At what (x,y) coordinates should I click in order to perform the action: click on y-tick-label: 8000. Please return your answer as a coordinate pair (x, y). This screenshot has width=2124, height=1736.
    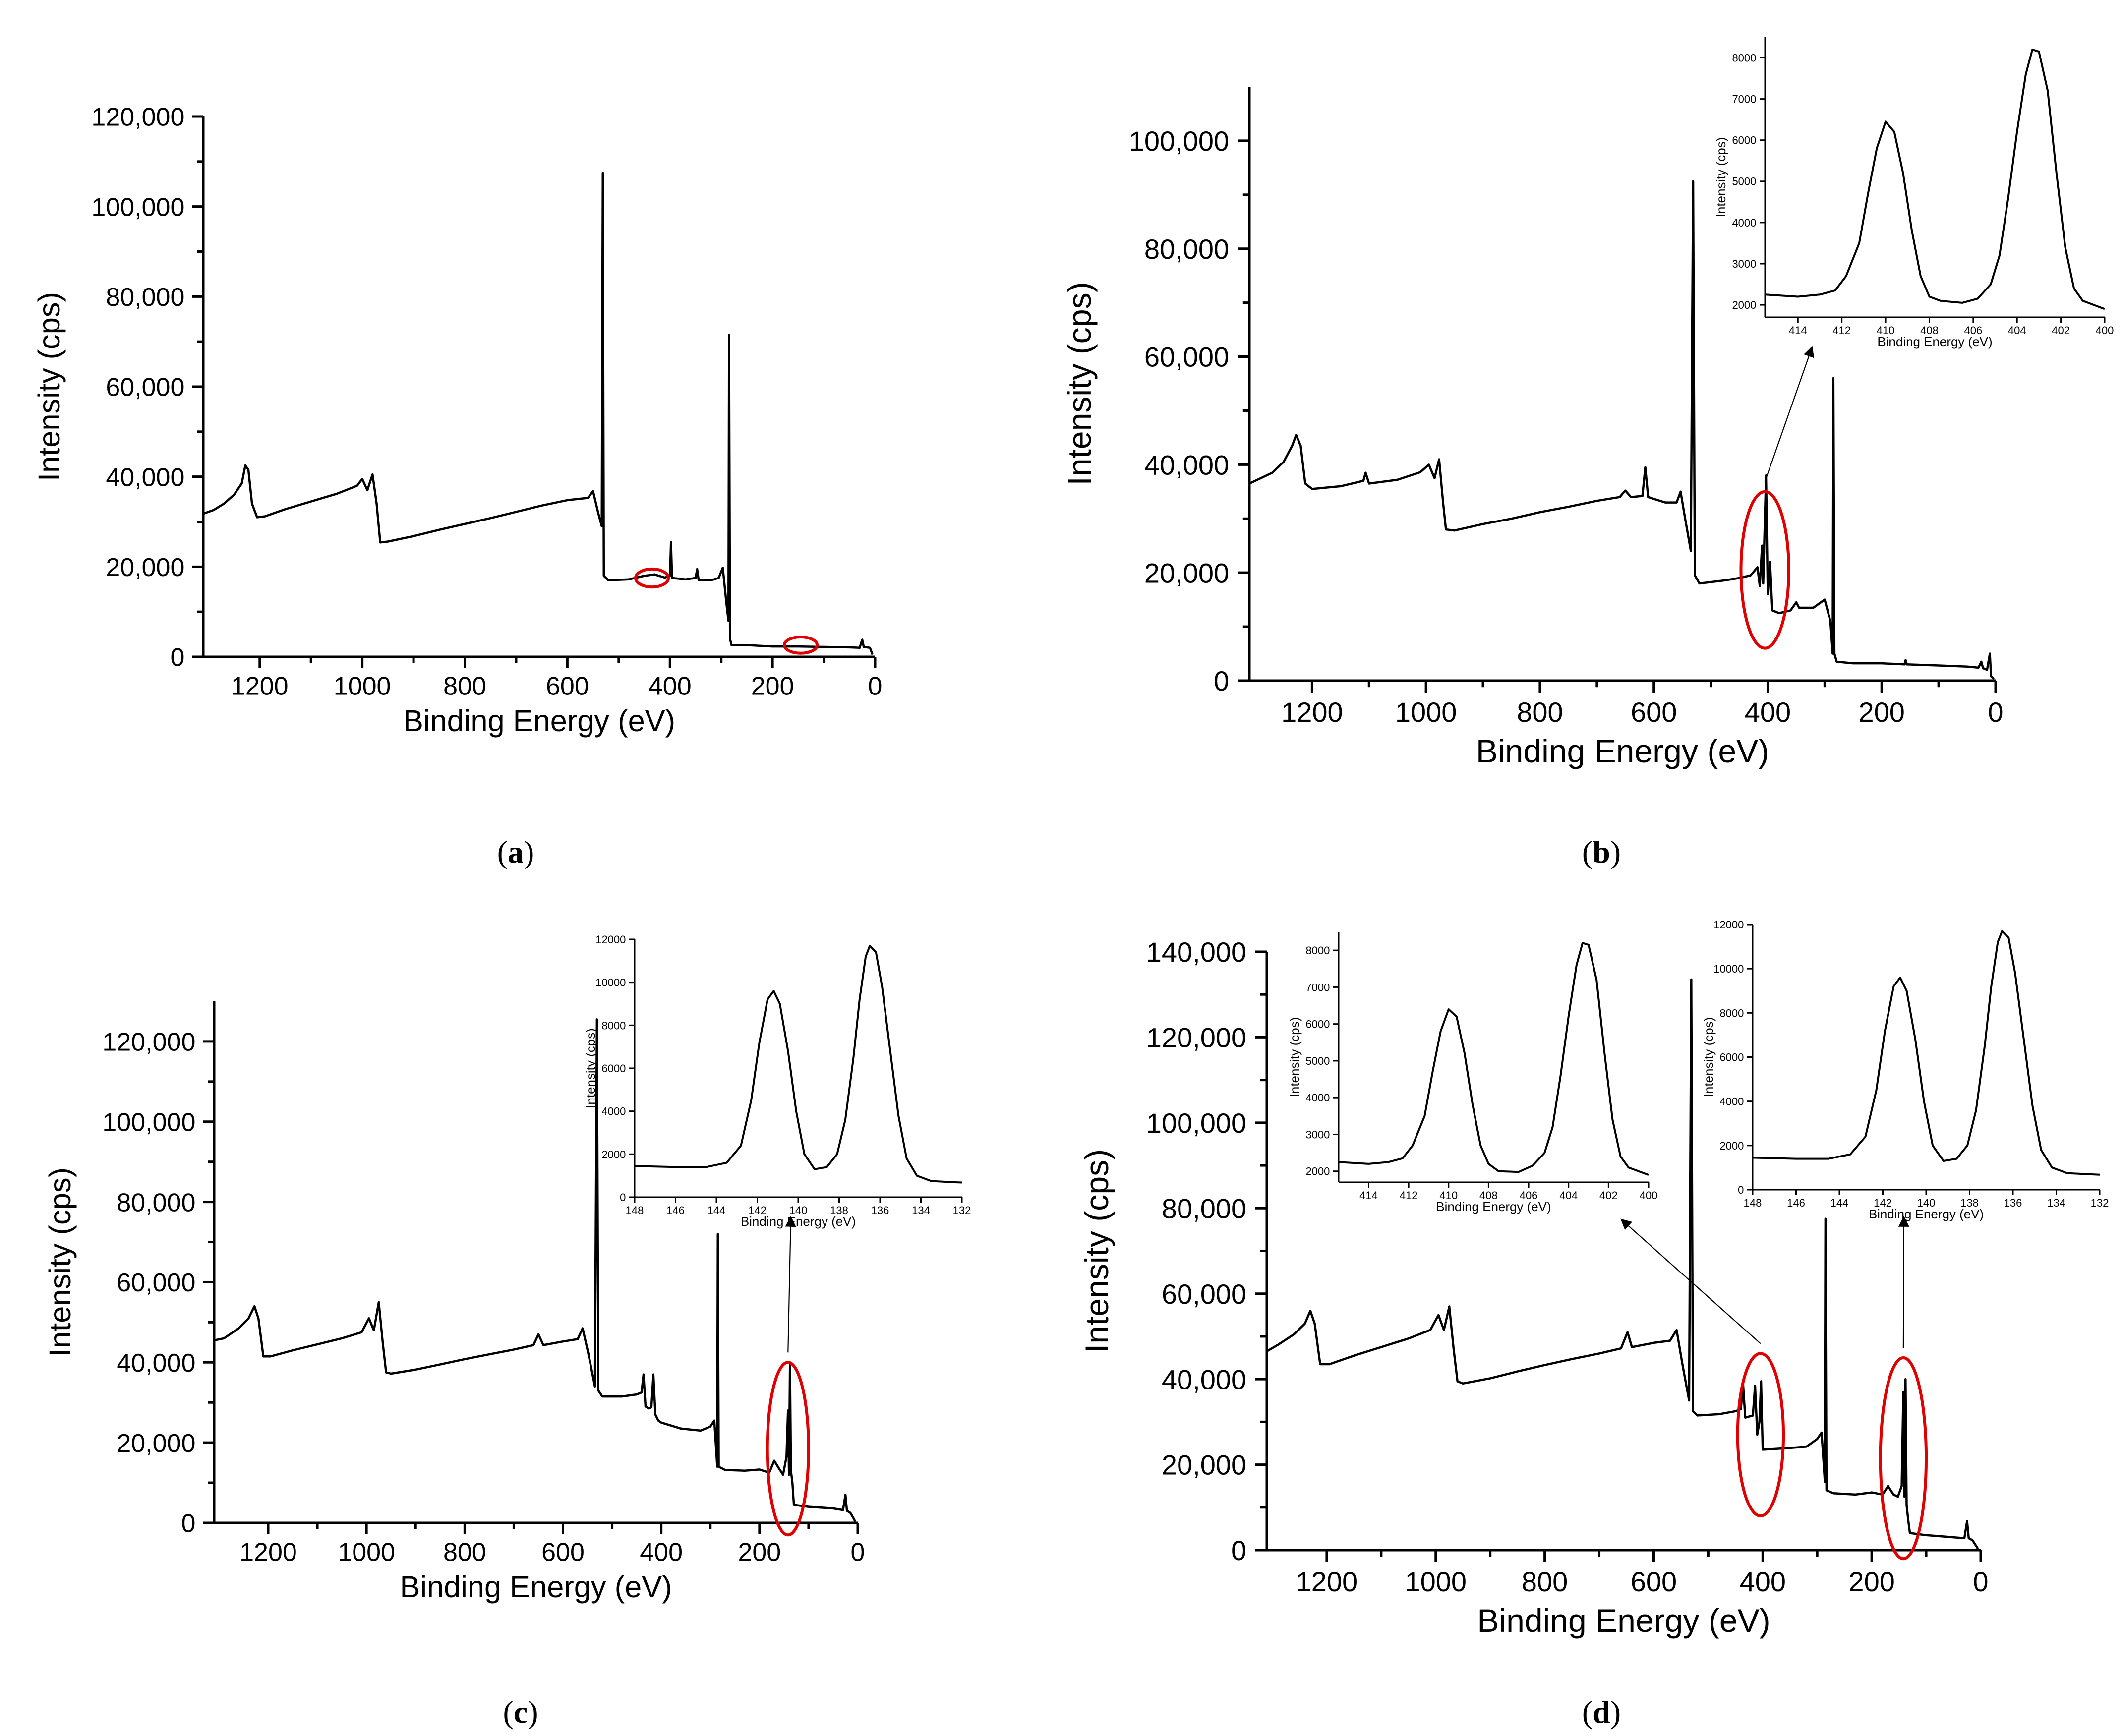
    Looking at the image, I should click on (1744, 58).